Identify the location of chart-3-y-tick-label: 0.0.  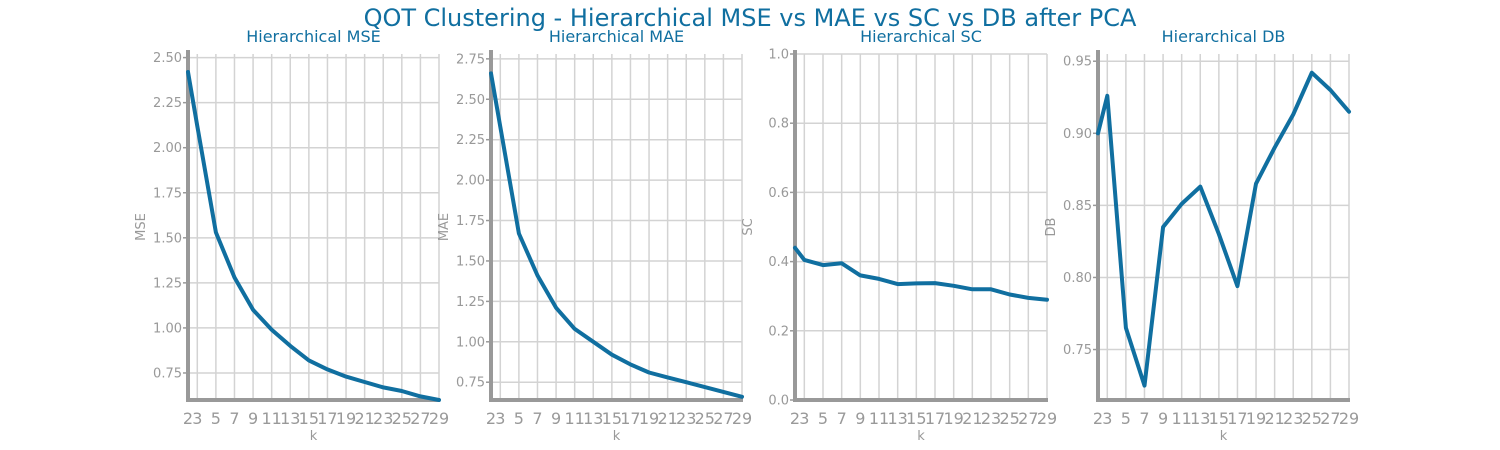
(778, 401).